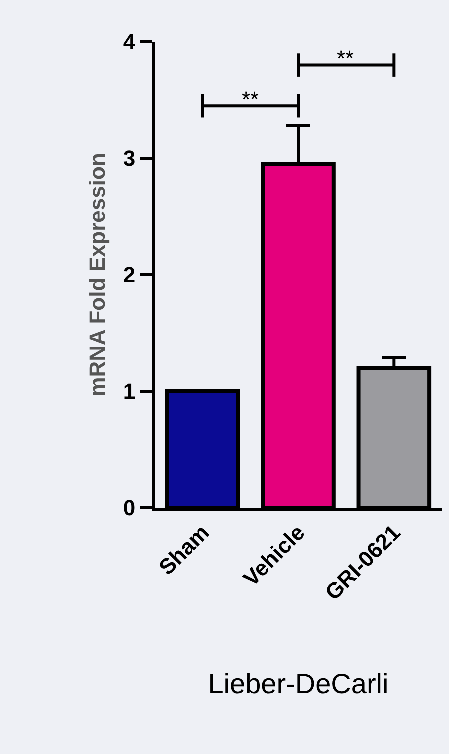  What do you see at coordinates (129, 391) in the screenshot?
I see `y-tick-label: 1` at bounding box center [129, 391].